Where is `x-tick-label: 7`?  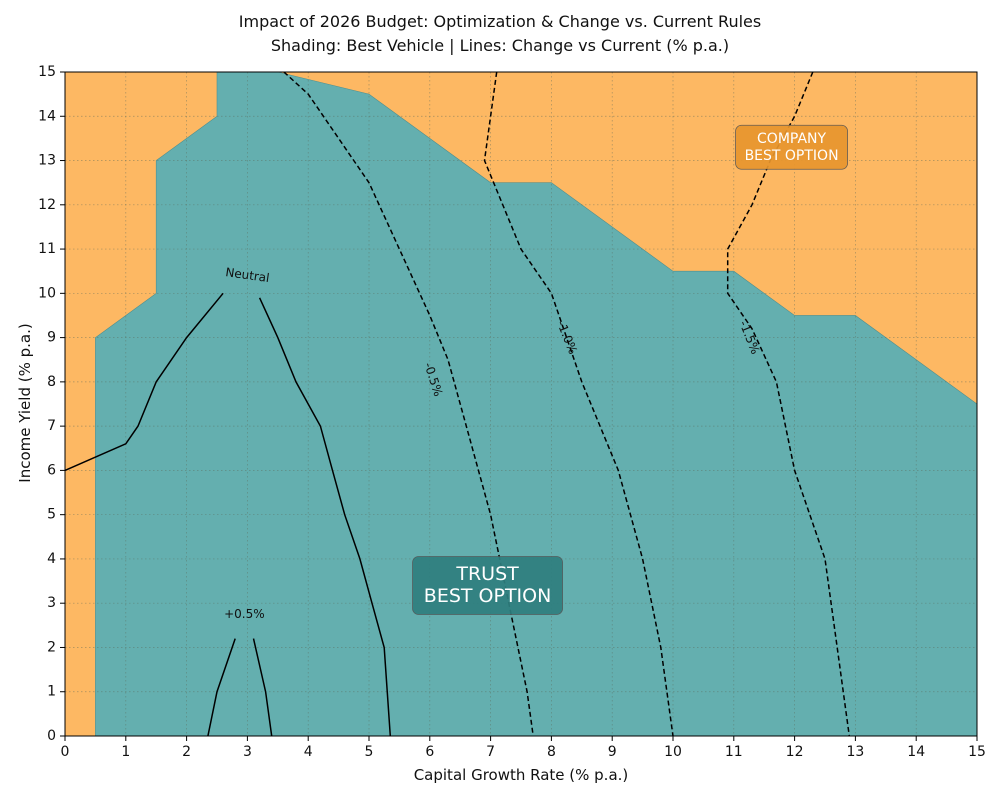 x-tick-label: 7 is located at coordinates (490, 752).